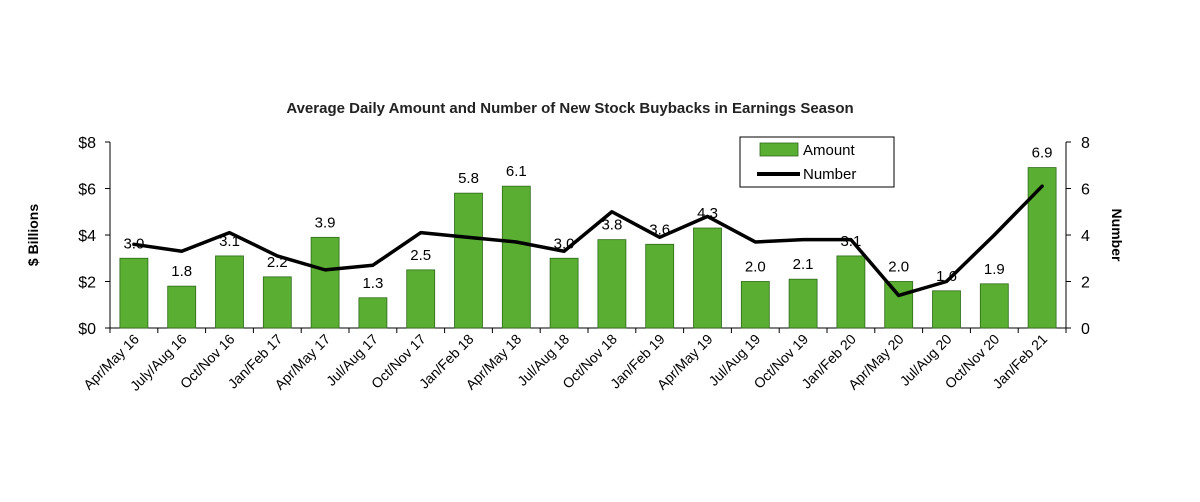  What do you see at coordinates (420, 255) in the screenshot?
I see `bar-data-label: 2.5` at bounding box center [420, 255].